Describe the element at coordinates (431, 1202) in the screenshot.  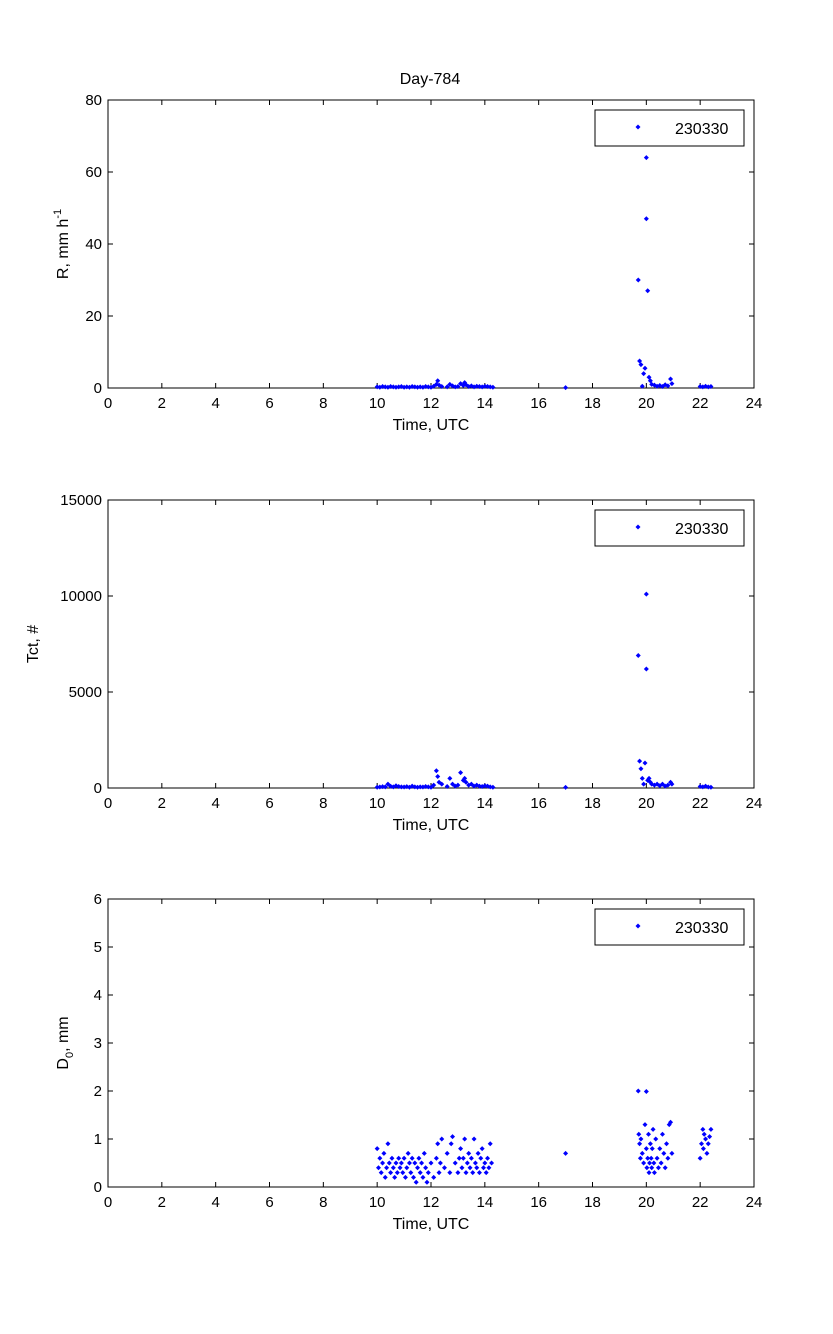
I see `x-tick-label: 12` at that location.